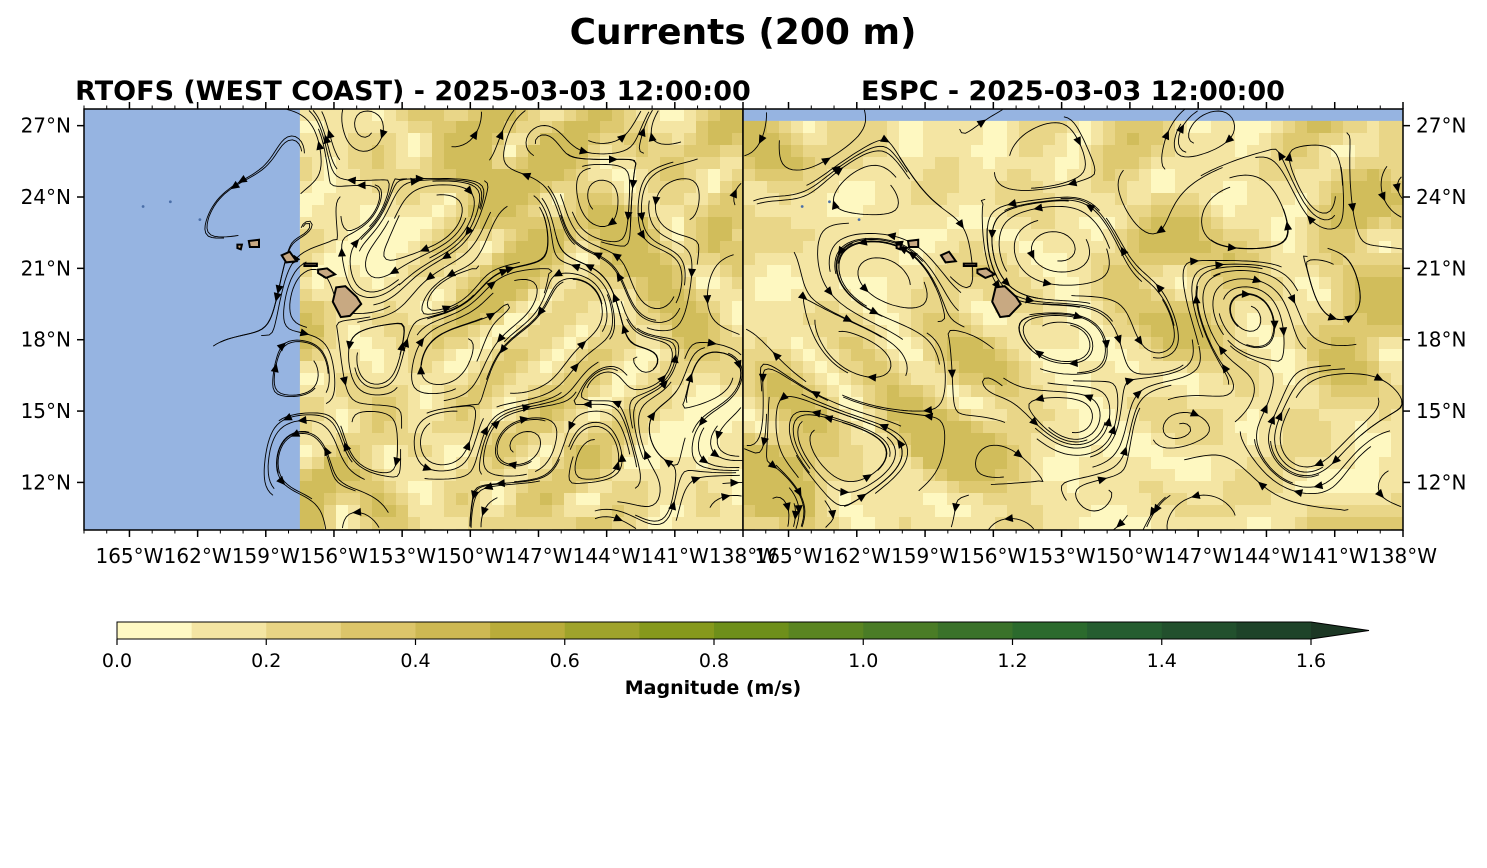  Describe the element at coordinates (327, 273) in the screenshot. I see `island-maui` at that location.